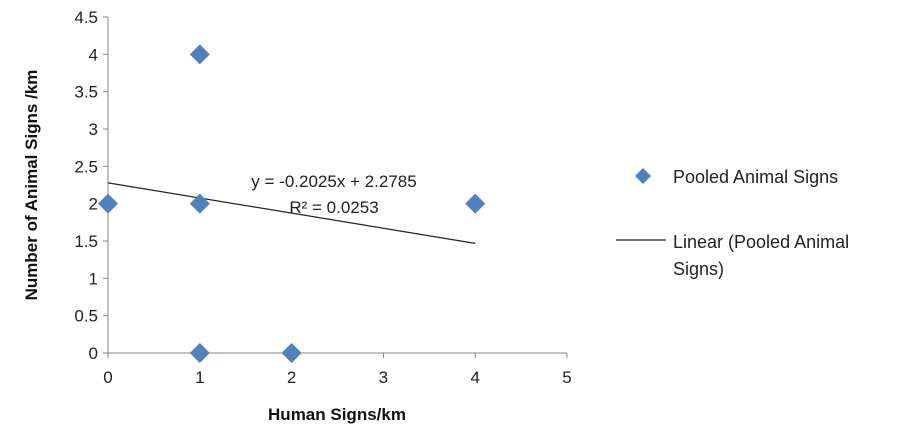  What do you see at coordinates (93, 54) in the screenshot?
I see `y-tick-label: 4` at bounding box center [93, 54].